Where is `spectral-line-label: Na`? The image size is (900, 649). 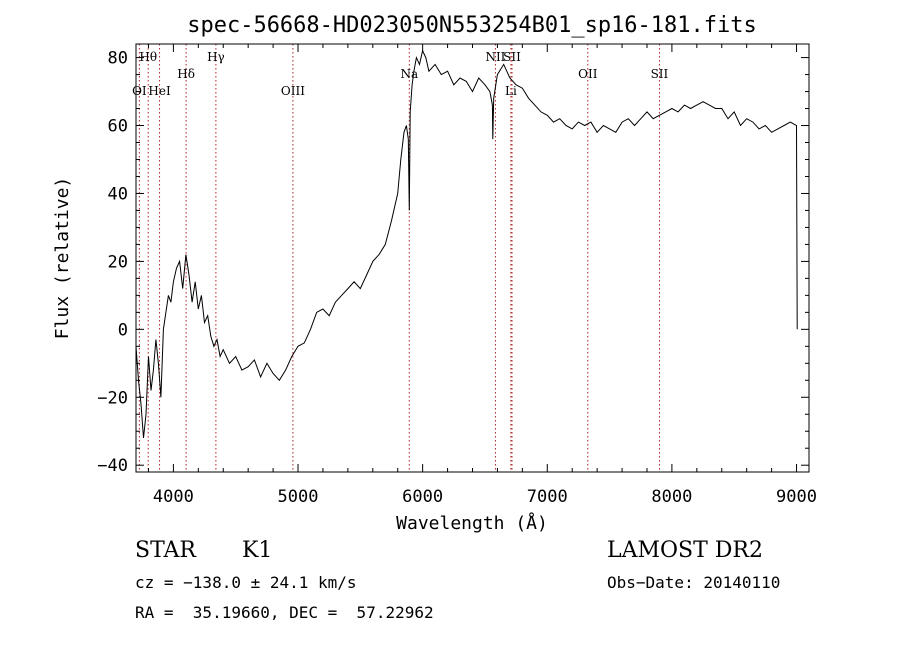 spectral-line-label: Na is located at coordinates (409, 74).